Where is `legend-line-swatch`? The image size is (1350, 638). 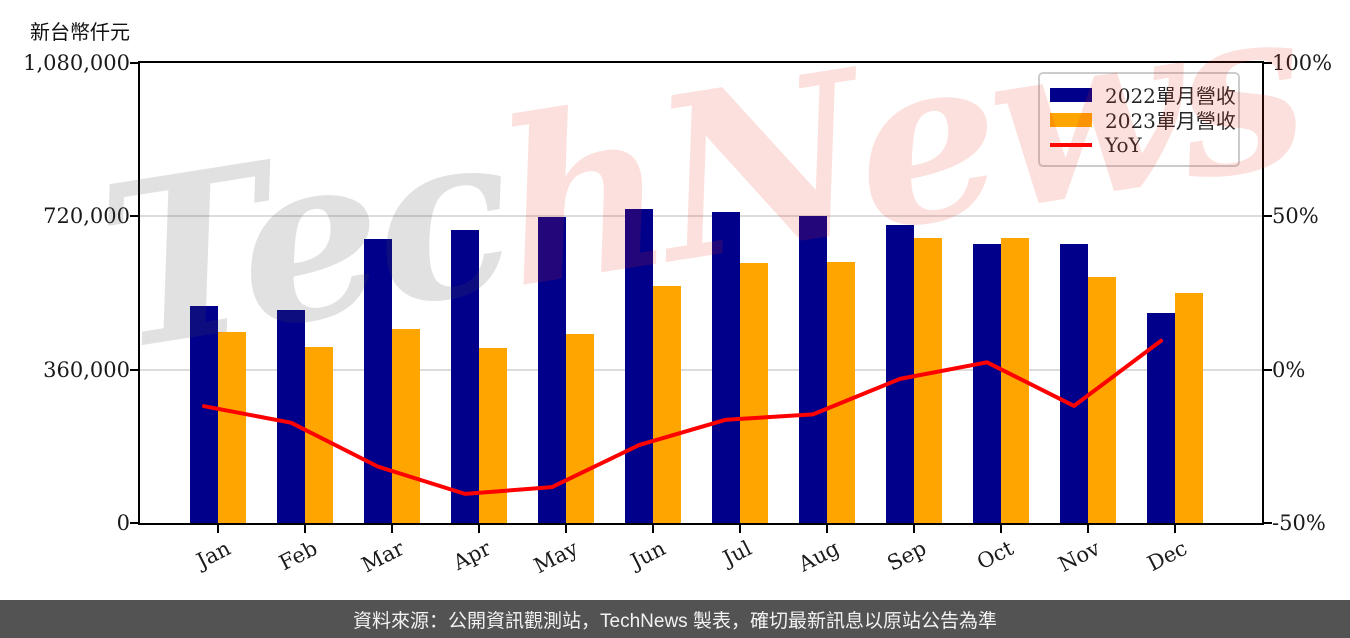 legend-line-swatch is located at coordinates (1071, 144).